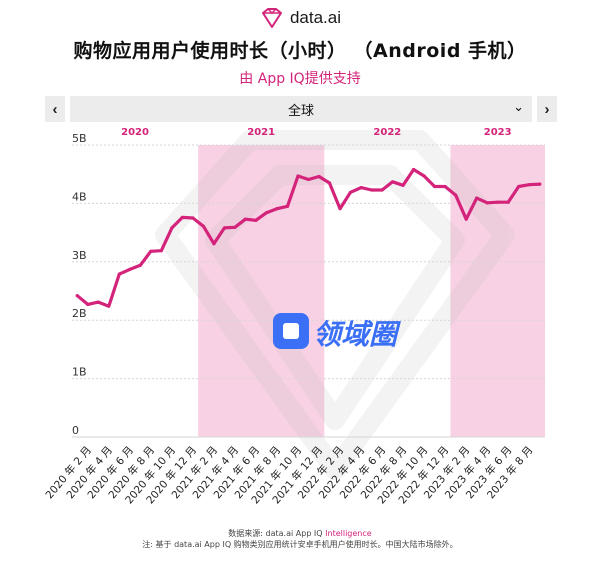 The image size is (600, 567). Describe the element at coordinates (79, 138) in the screenshot. I see `y-tick-label-5: 5B` at that location.